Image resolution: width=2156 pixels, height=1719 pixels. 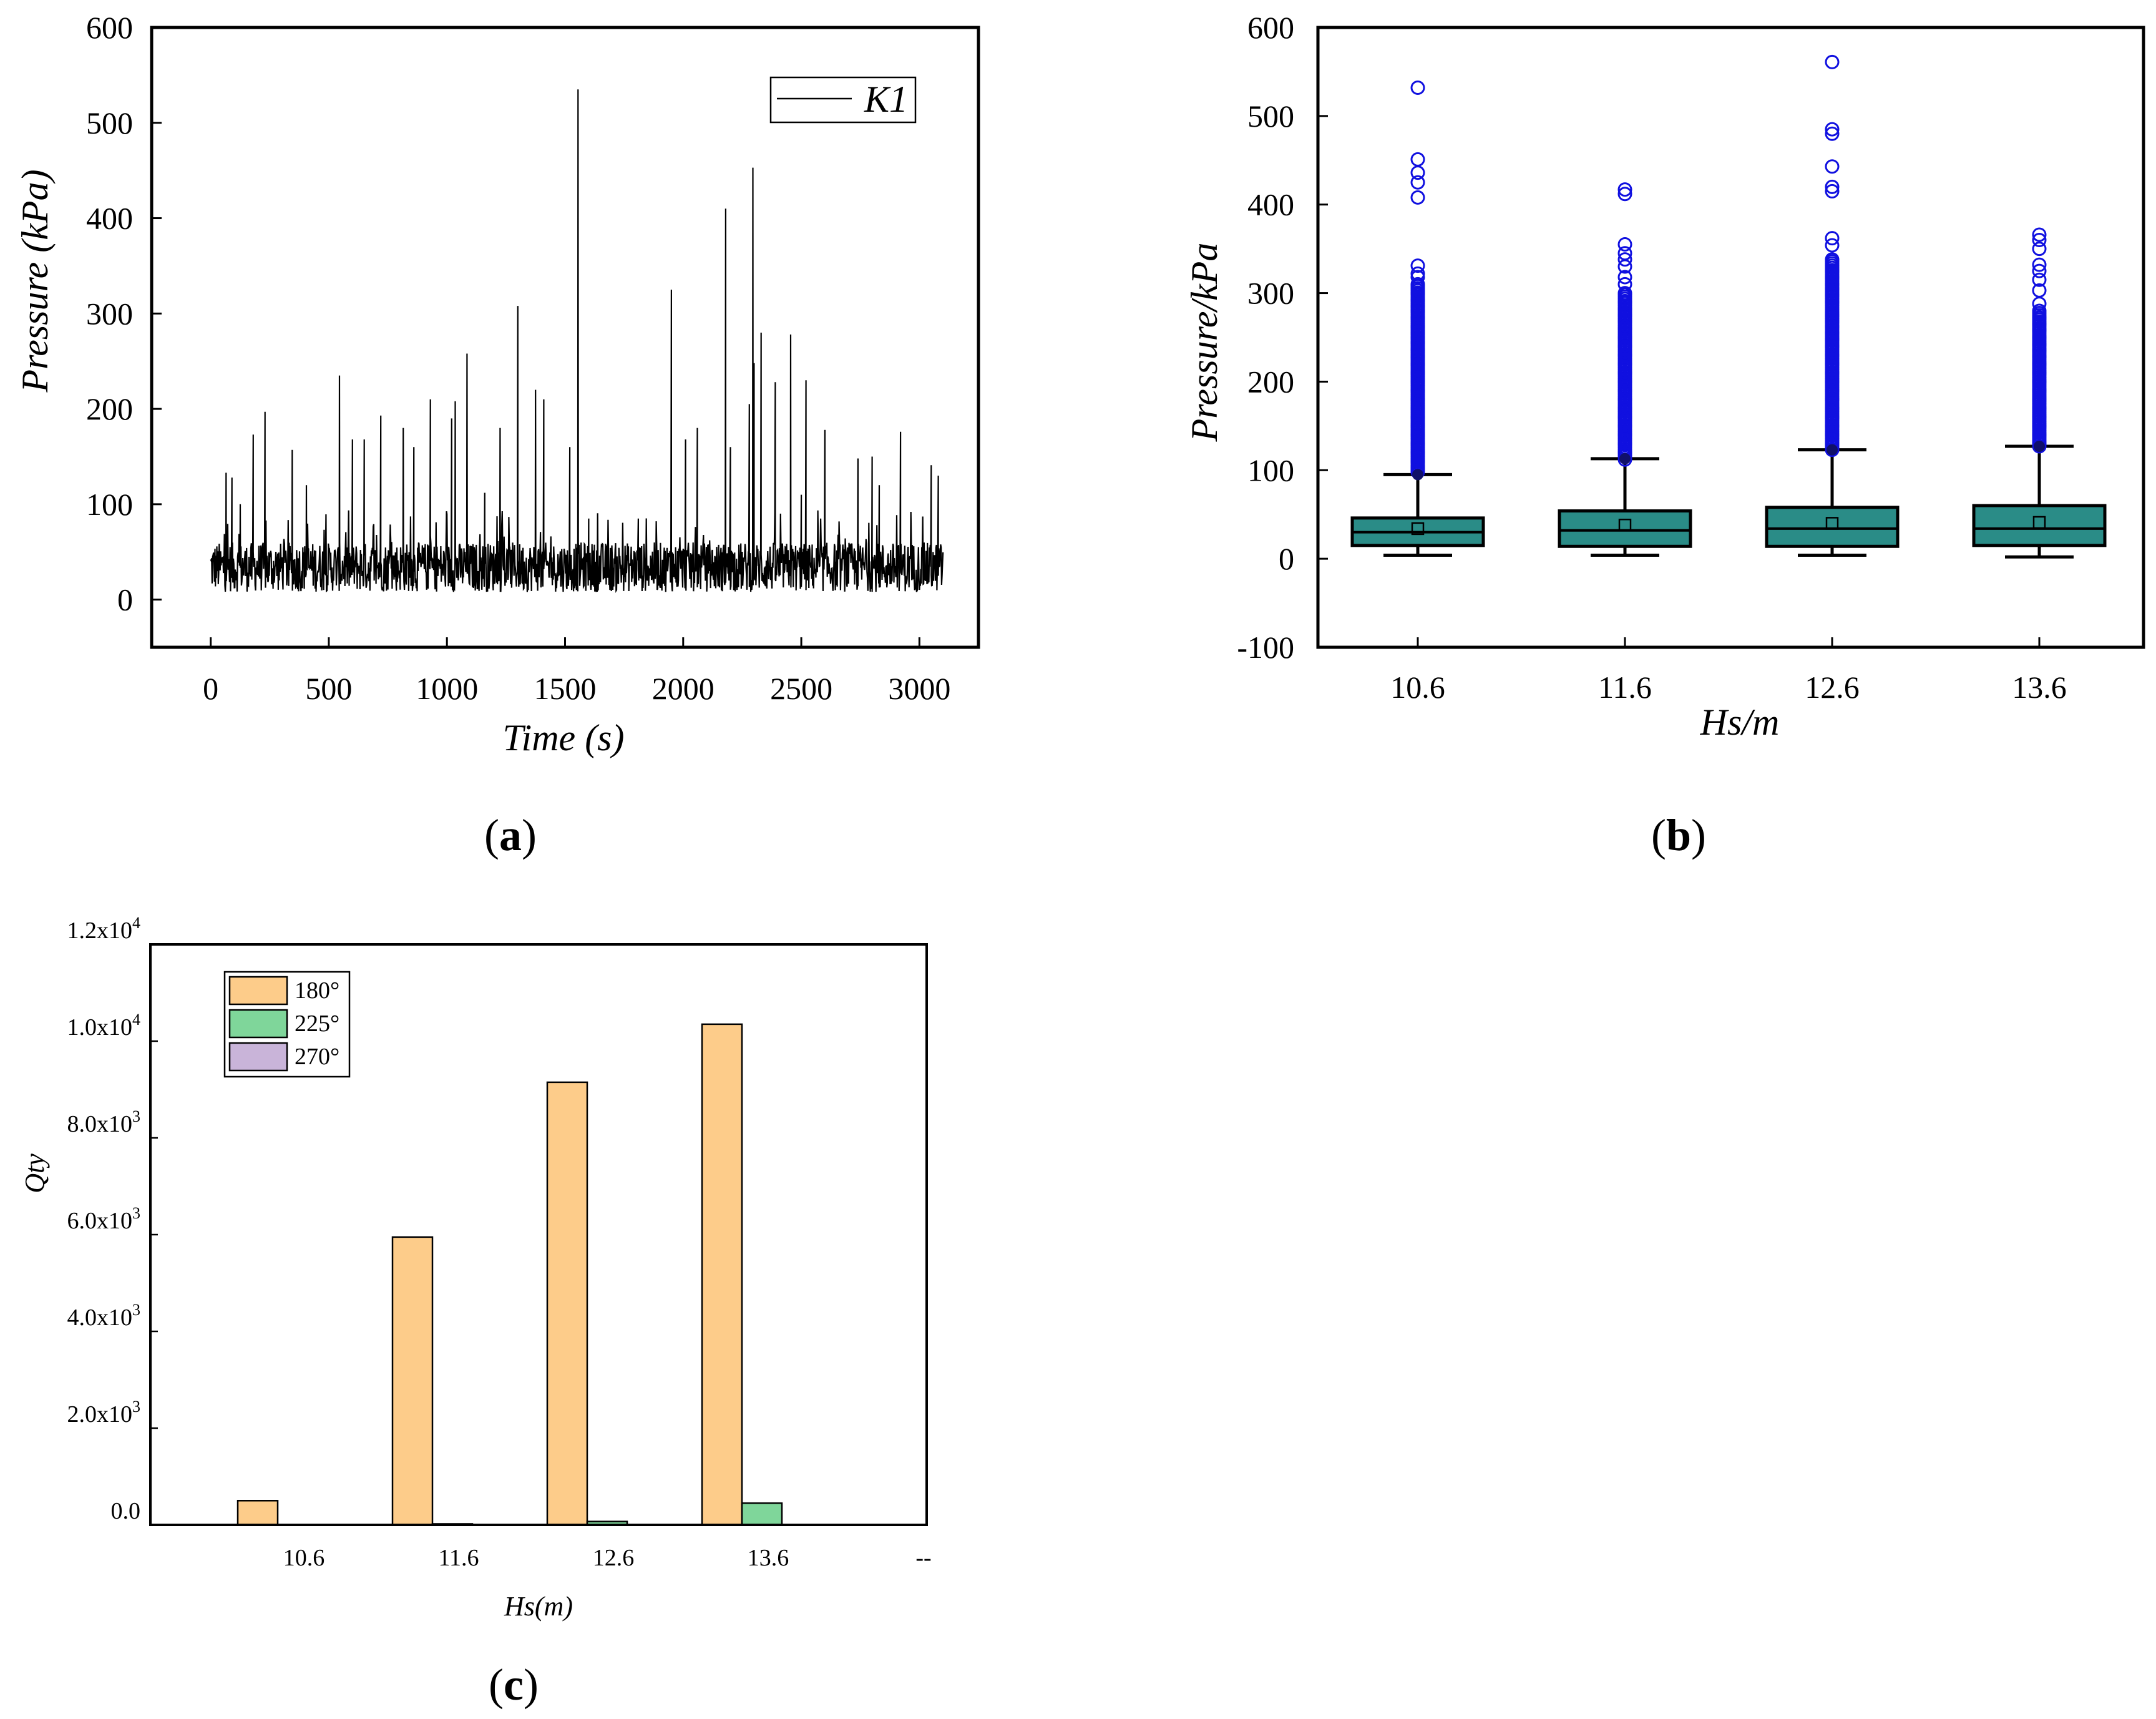 I want to click on chart-c-x-tick-label: 11.6, so click(x=458, y=1558).